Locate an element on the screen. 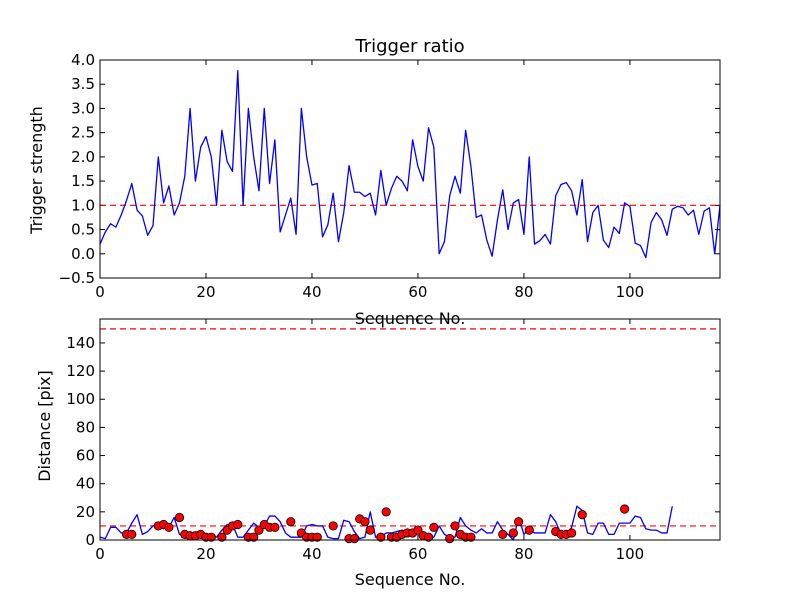 Image resolution: width=800 pixels, height=600 pixels. x-axis-label: Sequence No. is located at coordinates (410, 579).